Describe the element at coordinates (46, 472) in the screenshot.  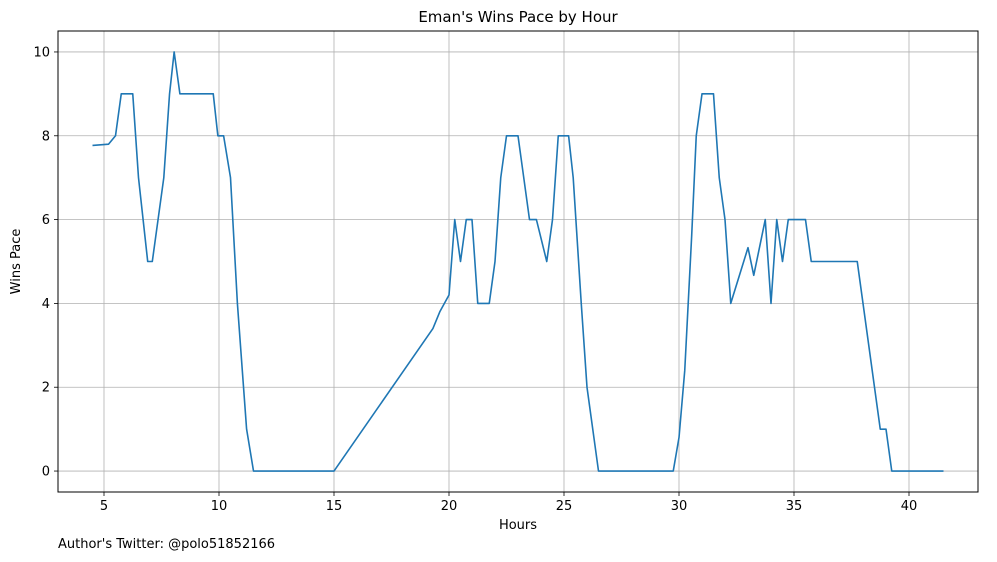
I see `y-tick-label: 0` at that location.